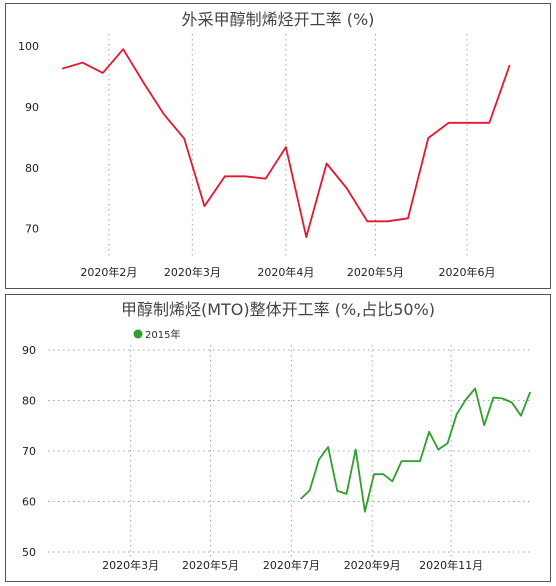  What do you see at coordinates (415, 450) in the screenshot?
I see `series-line-2015年` at bounding box center [415, 450].